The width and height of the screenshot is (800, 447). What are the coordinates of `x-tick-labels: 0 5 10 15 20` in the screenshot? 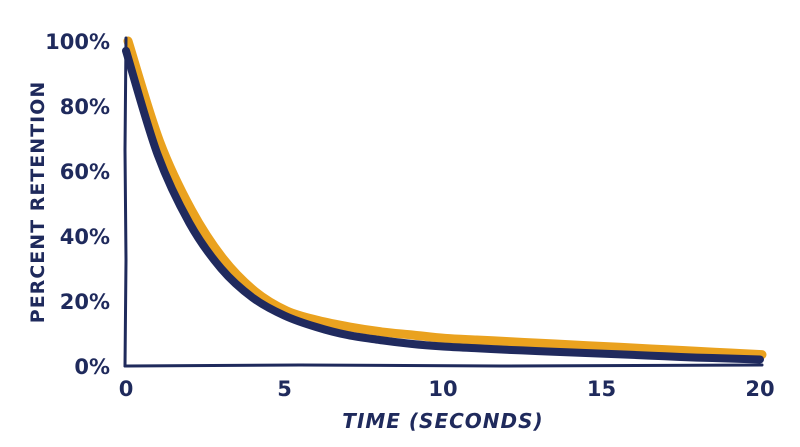 It's located at (447, 389).